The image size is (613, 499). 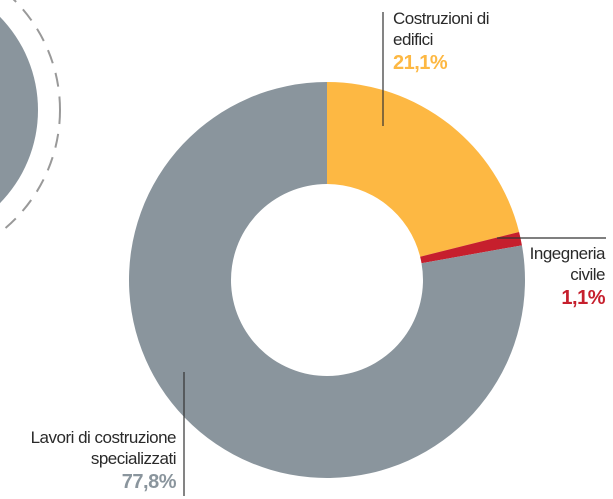 I want to click on value-label: 1,1%, so click(x=583, y=298).